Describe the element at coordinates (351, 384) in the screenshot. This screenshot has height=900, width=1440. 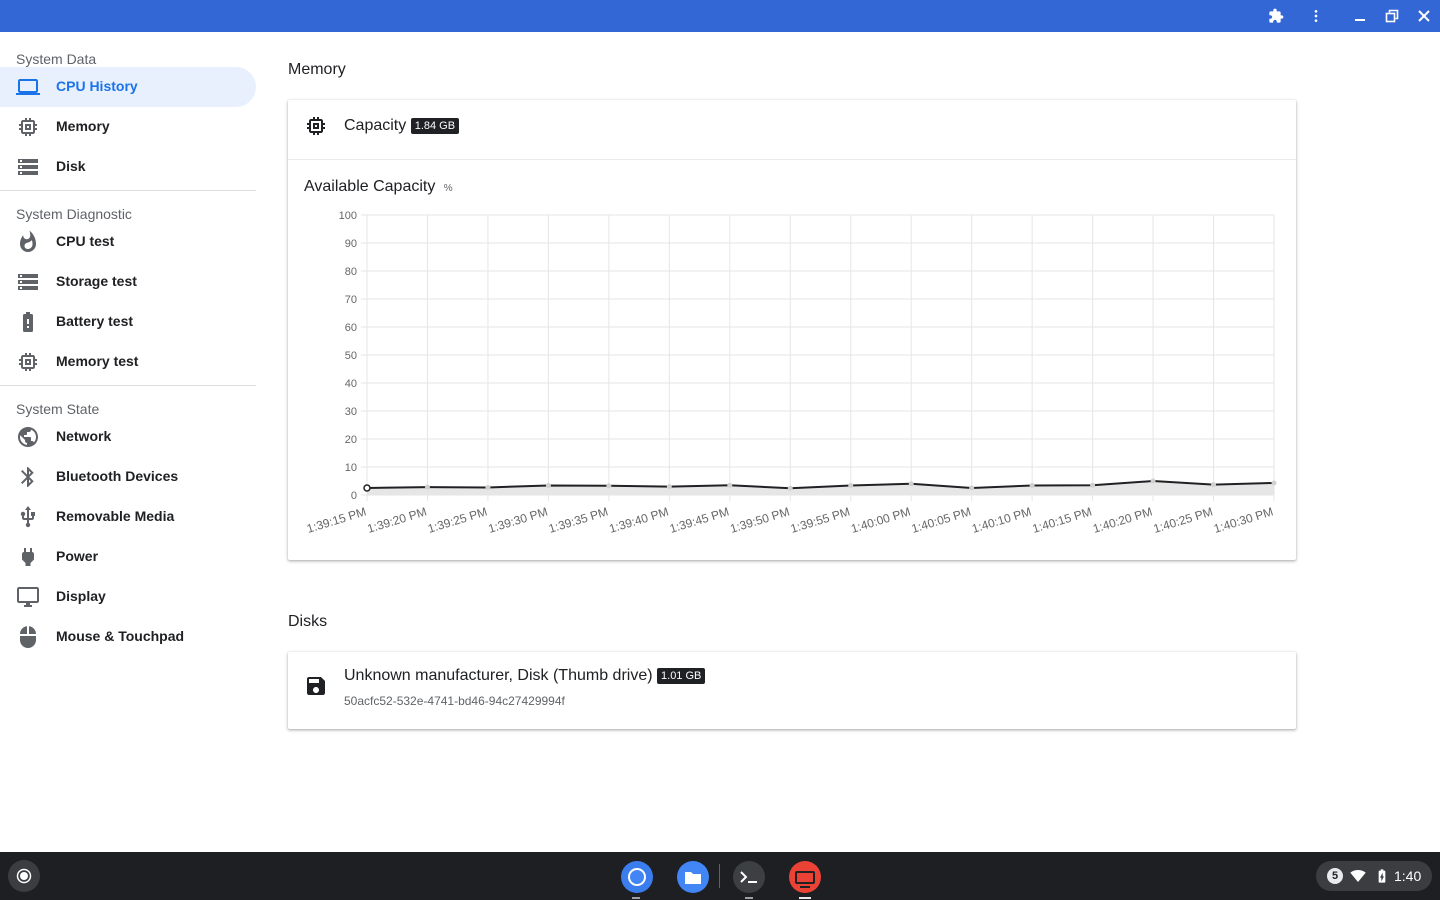
I see `y-tick-label: 40` at that location.